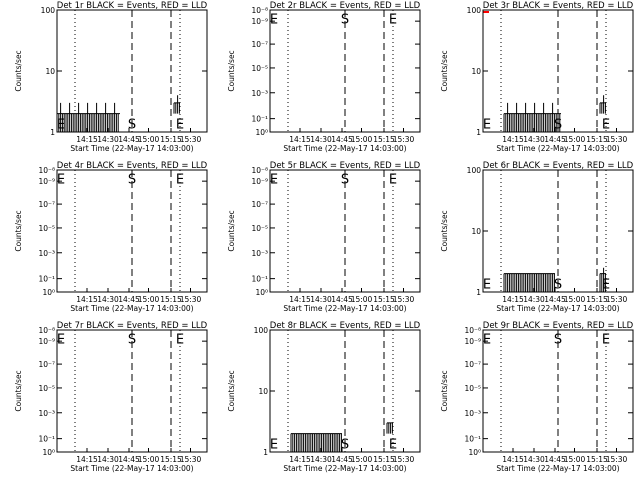  Describe the element at coordinates (472, 330) in the screenshot. I see `y-tick-label: 10⁻⁸` at that location.